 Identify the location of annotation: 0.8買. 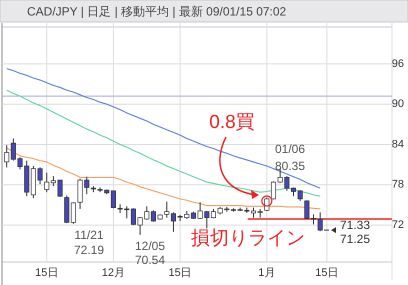
(232, 122).